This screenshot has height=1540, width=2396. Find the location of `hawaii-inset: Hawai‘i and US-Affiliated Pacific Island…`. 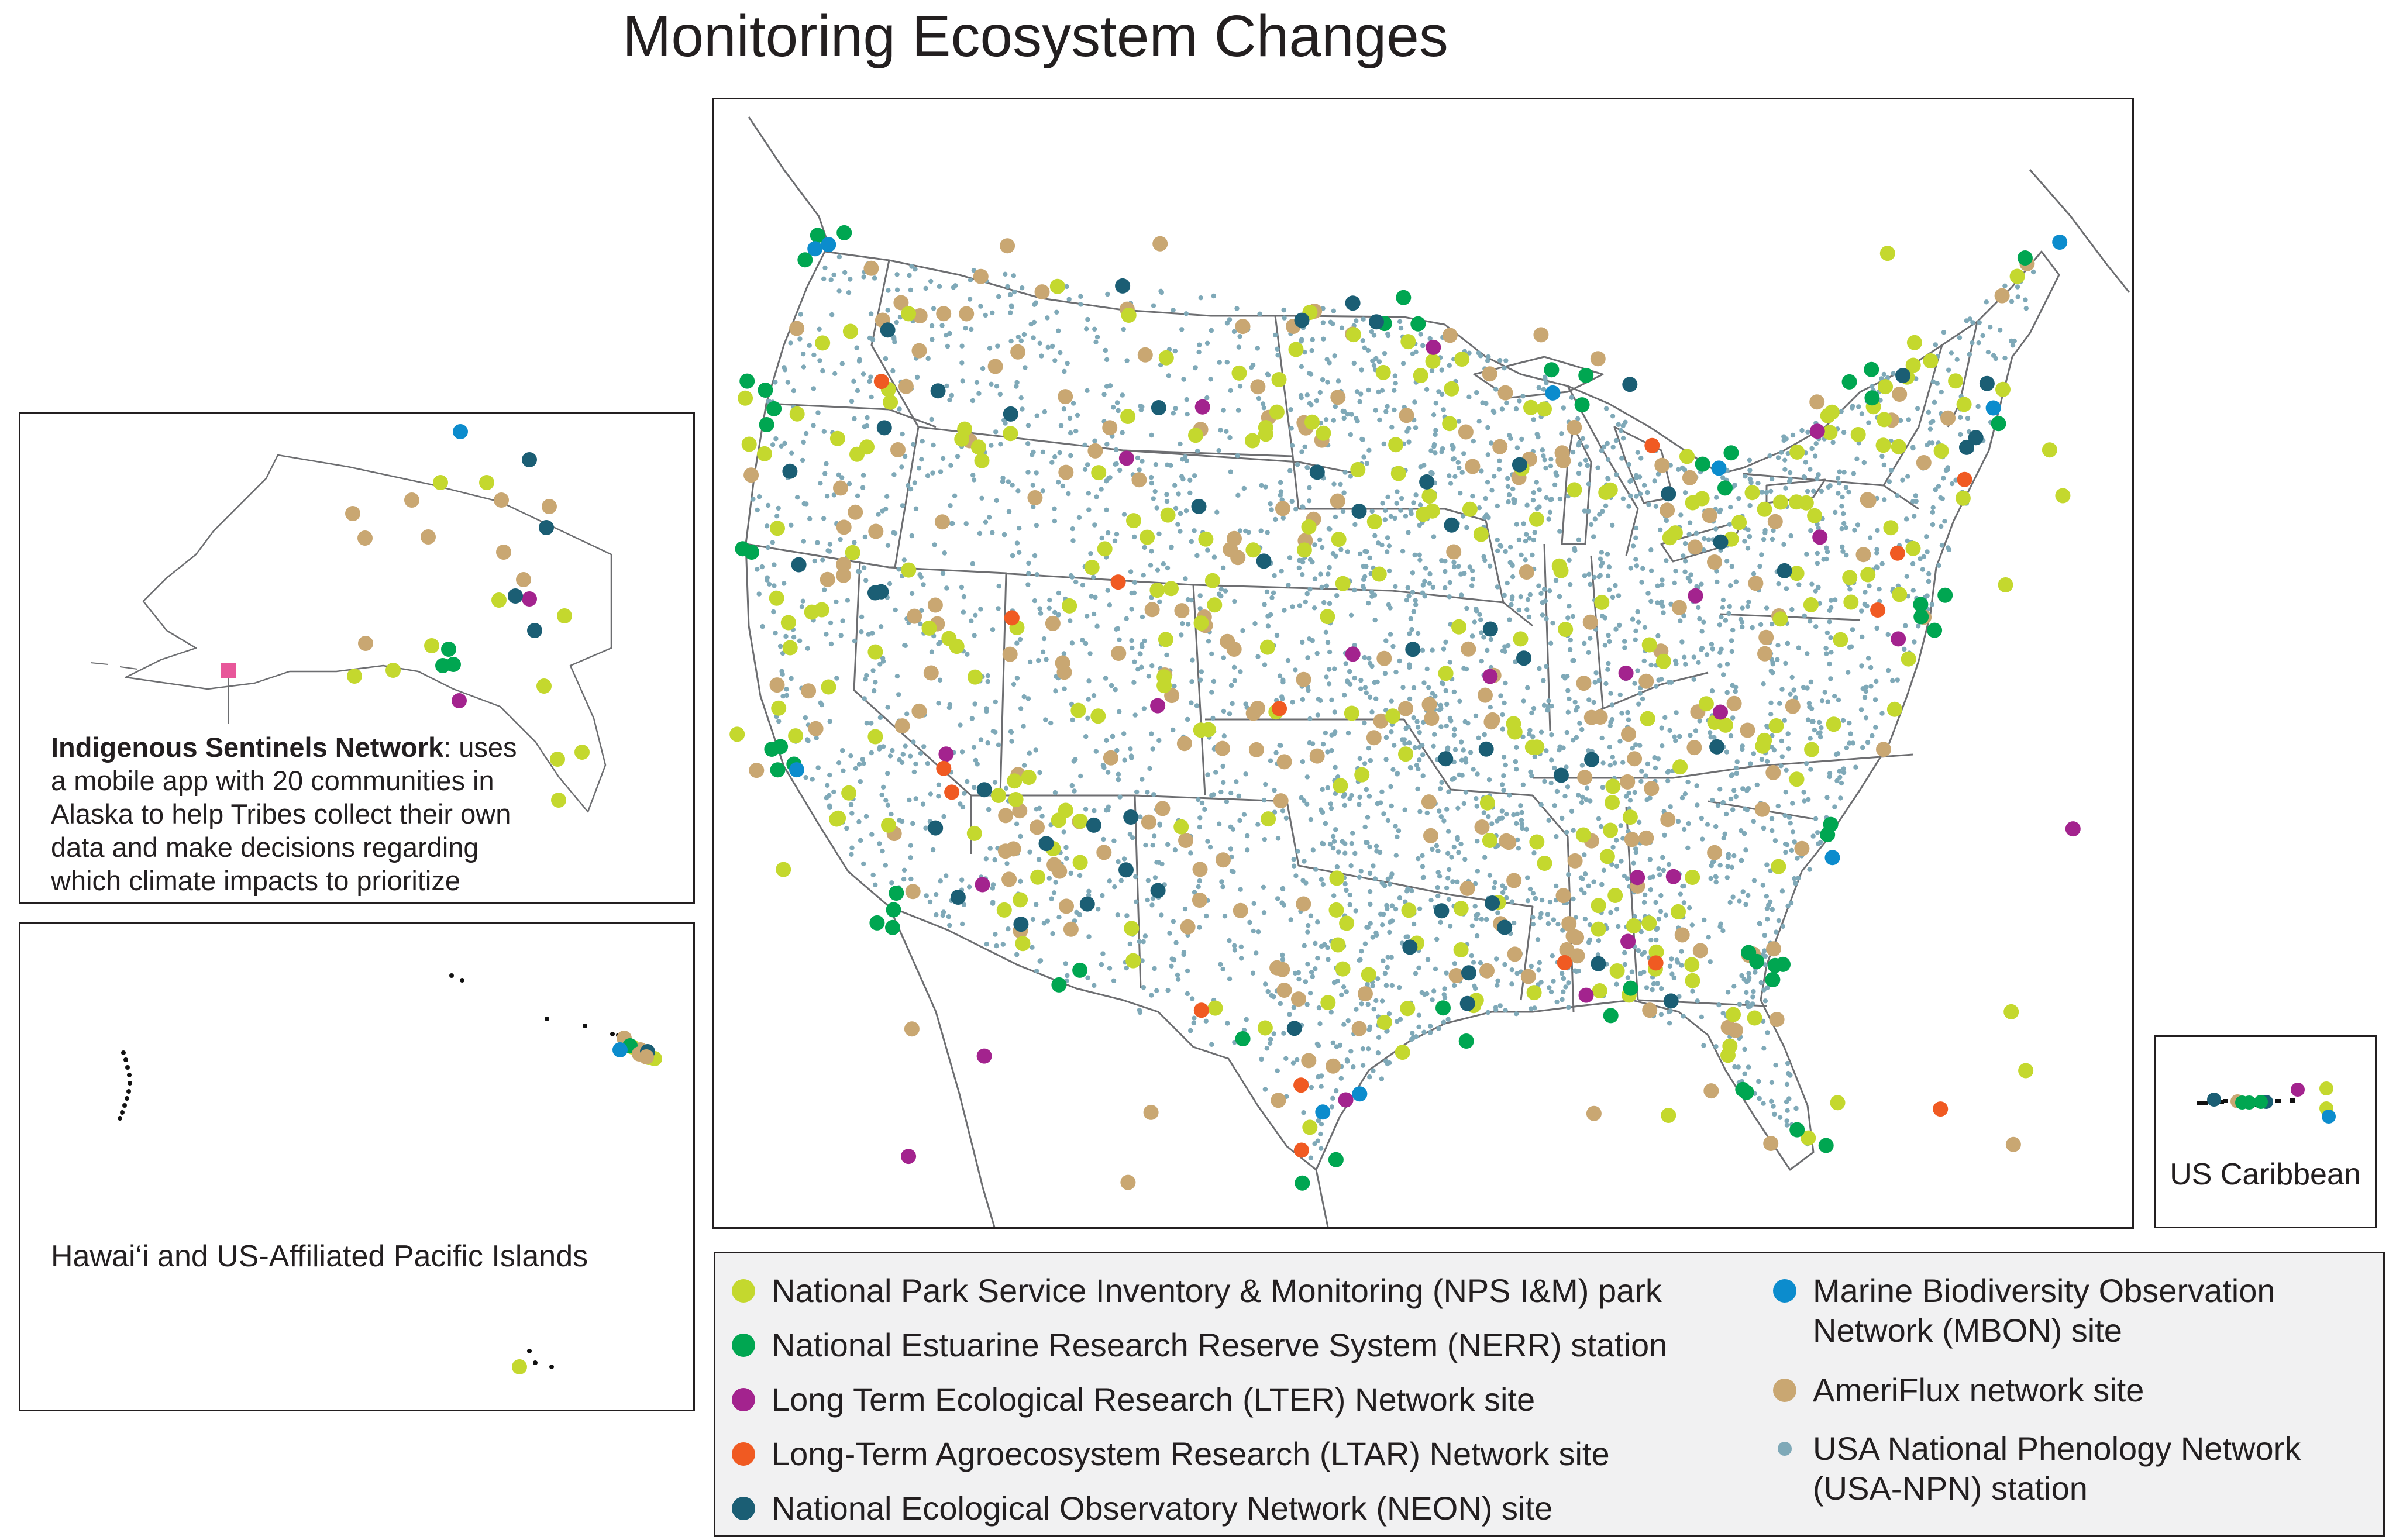

hawaii-inset: Hawai‘i and US-Affiliated Pacific Island… is located at coordinates (357, 1166).